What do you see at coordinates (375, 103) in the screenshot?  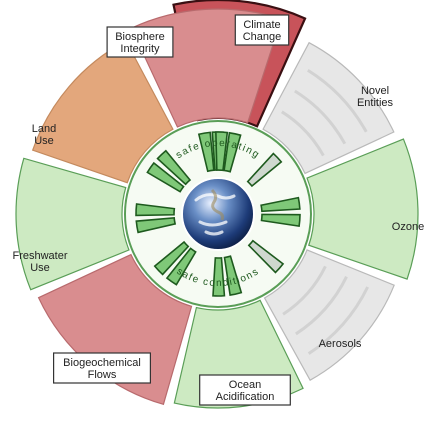 I see `label-line-novel-1: Entities` at bounding box center [375, 103].